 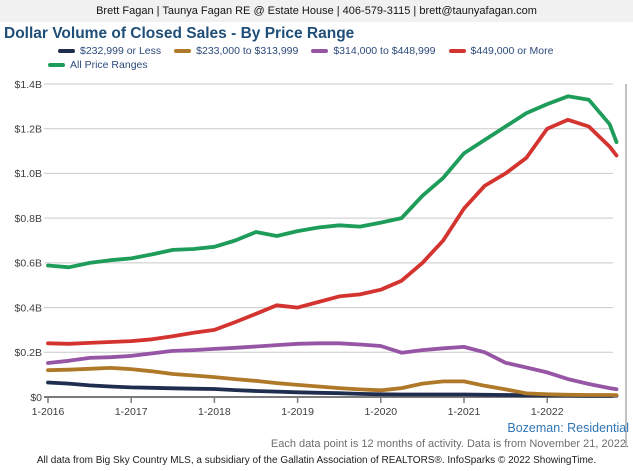 I want to click on legend-label: All Price Ranges, so click(x=109, y=64).